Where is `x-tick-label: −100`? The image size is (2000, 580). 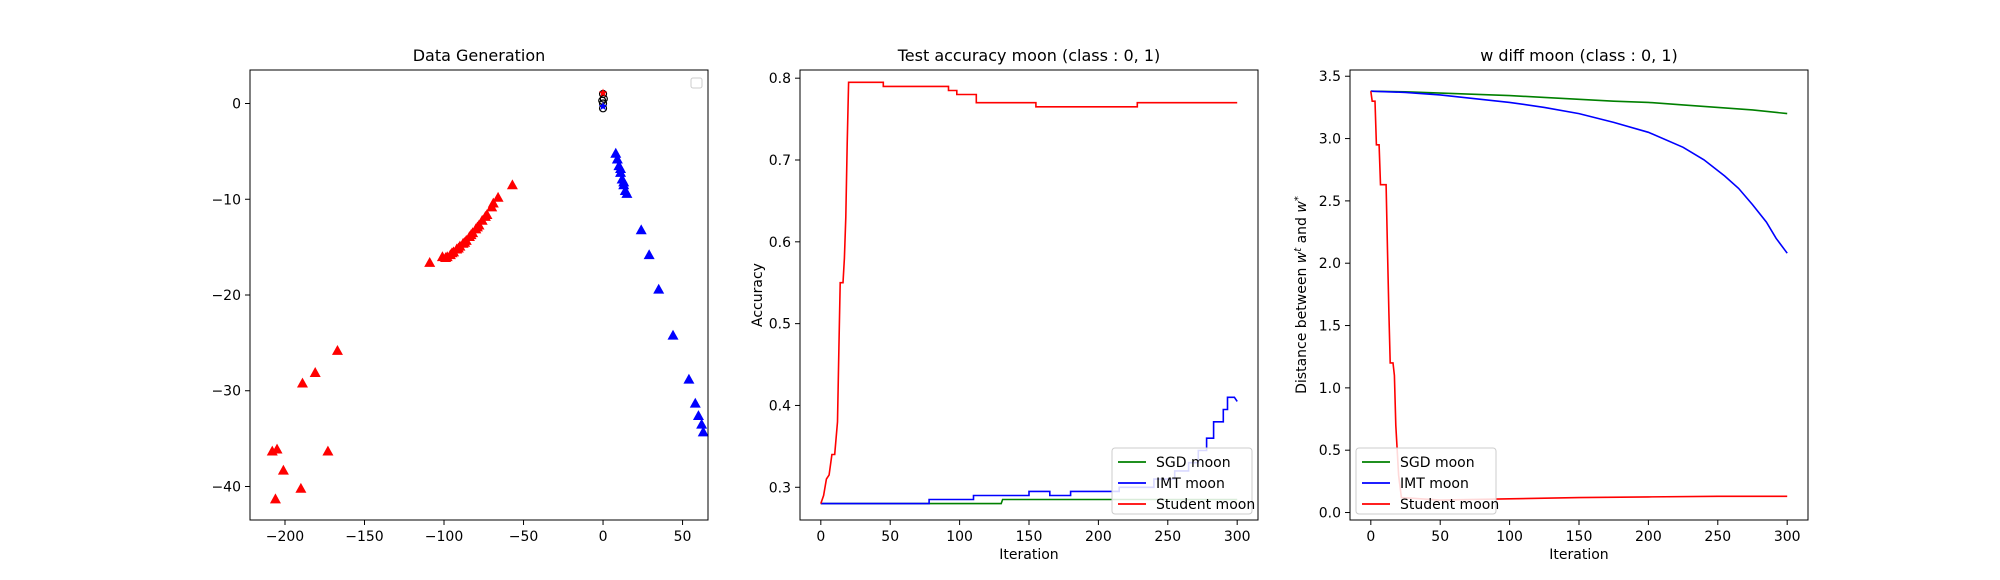
x-tick-label: −100 is located at coordinates (444, 537).